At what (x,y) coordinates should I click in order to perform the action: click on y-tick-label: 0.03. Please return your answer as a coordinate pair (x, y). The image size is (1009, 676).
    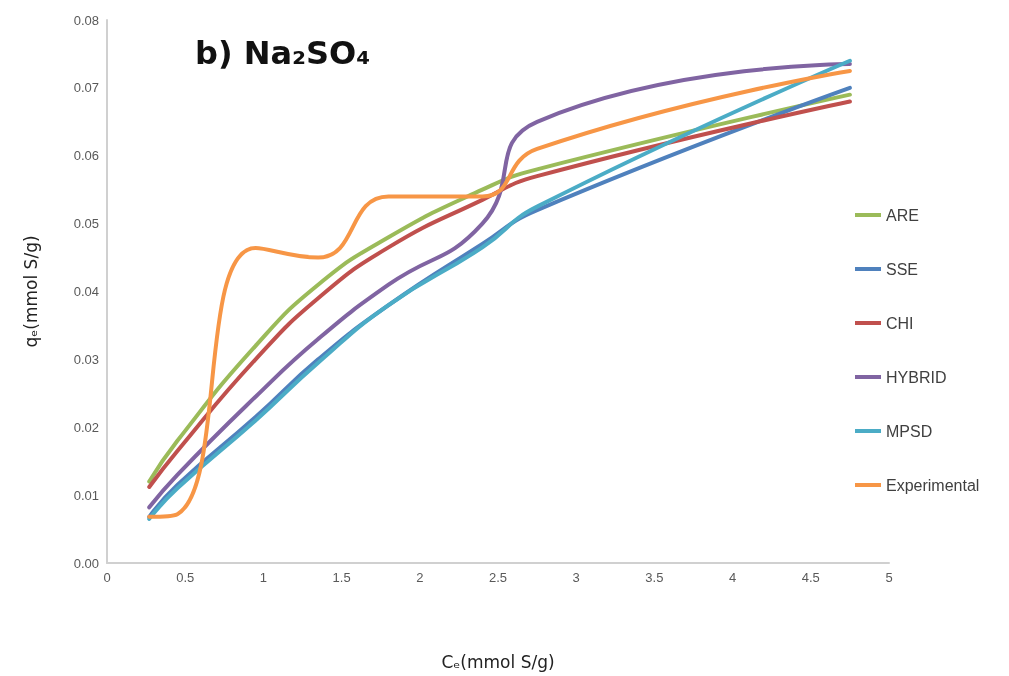
    Looking at the image, I should click on (86, 359).